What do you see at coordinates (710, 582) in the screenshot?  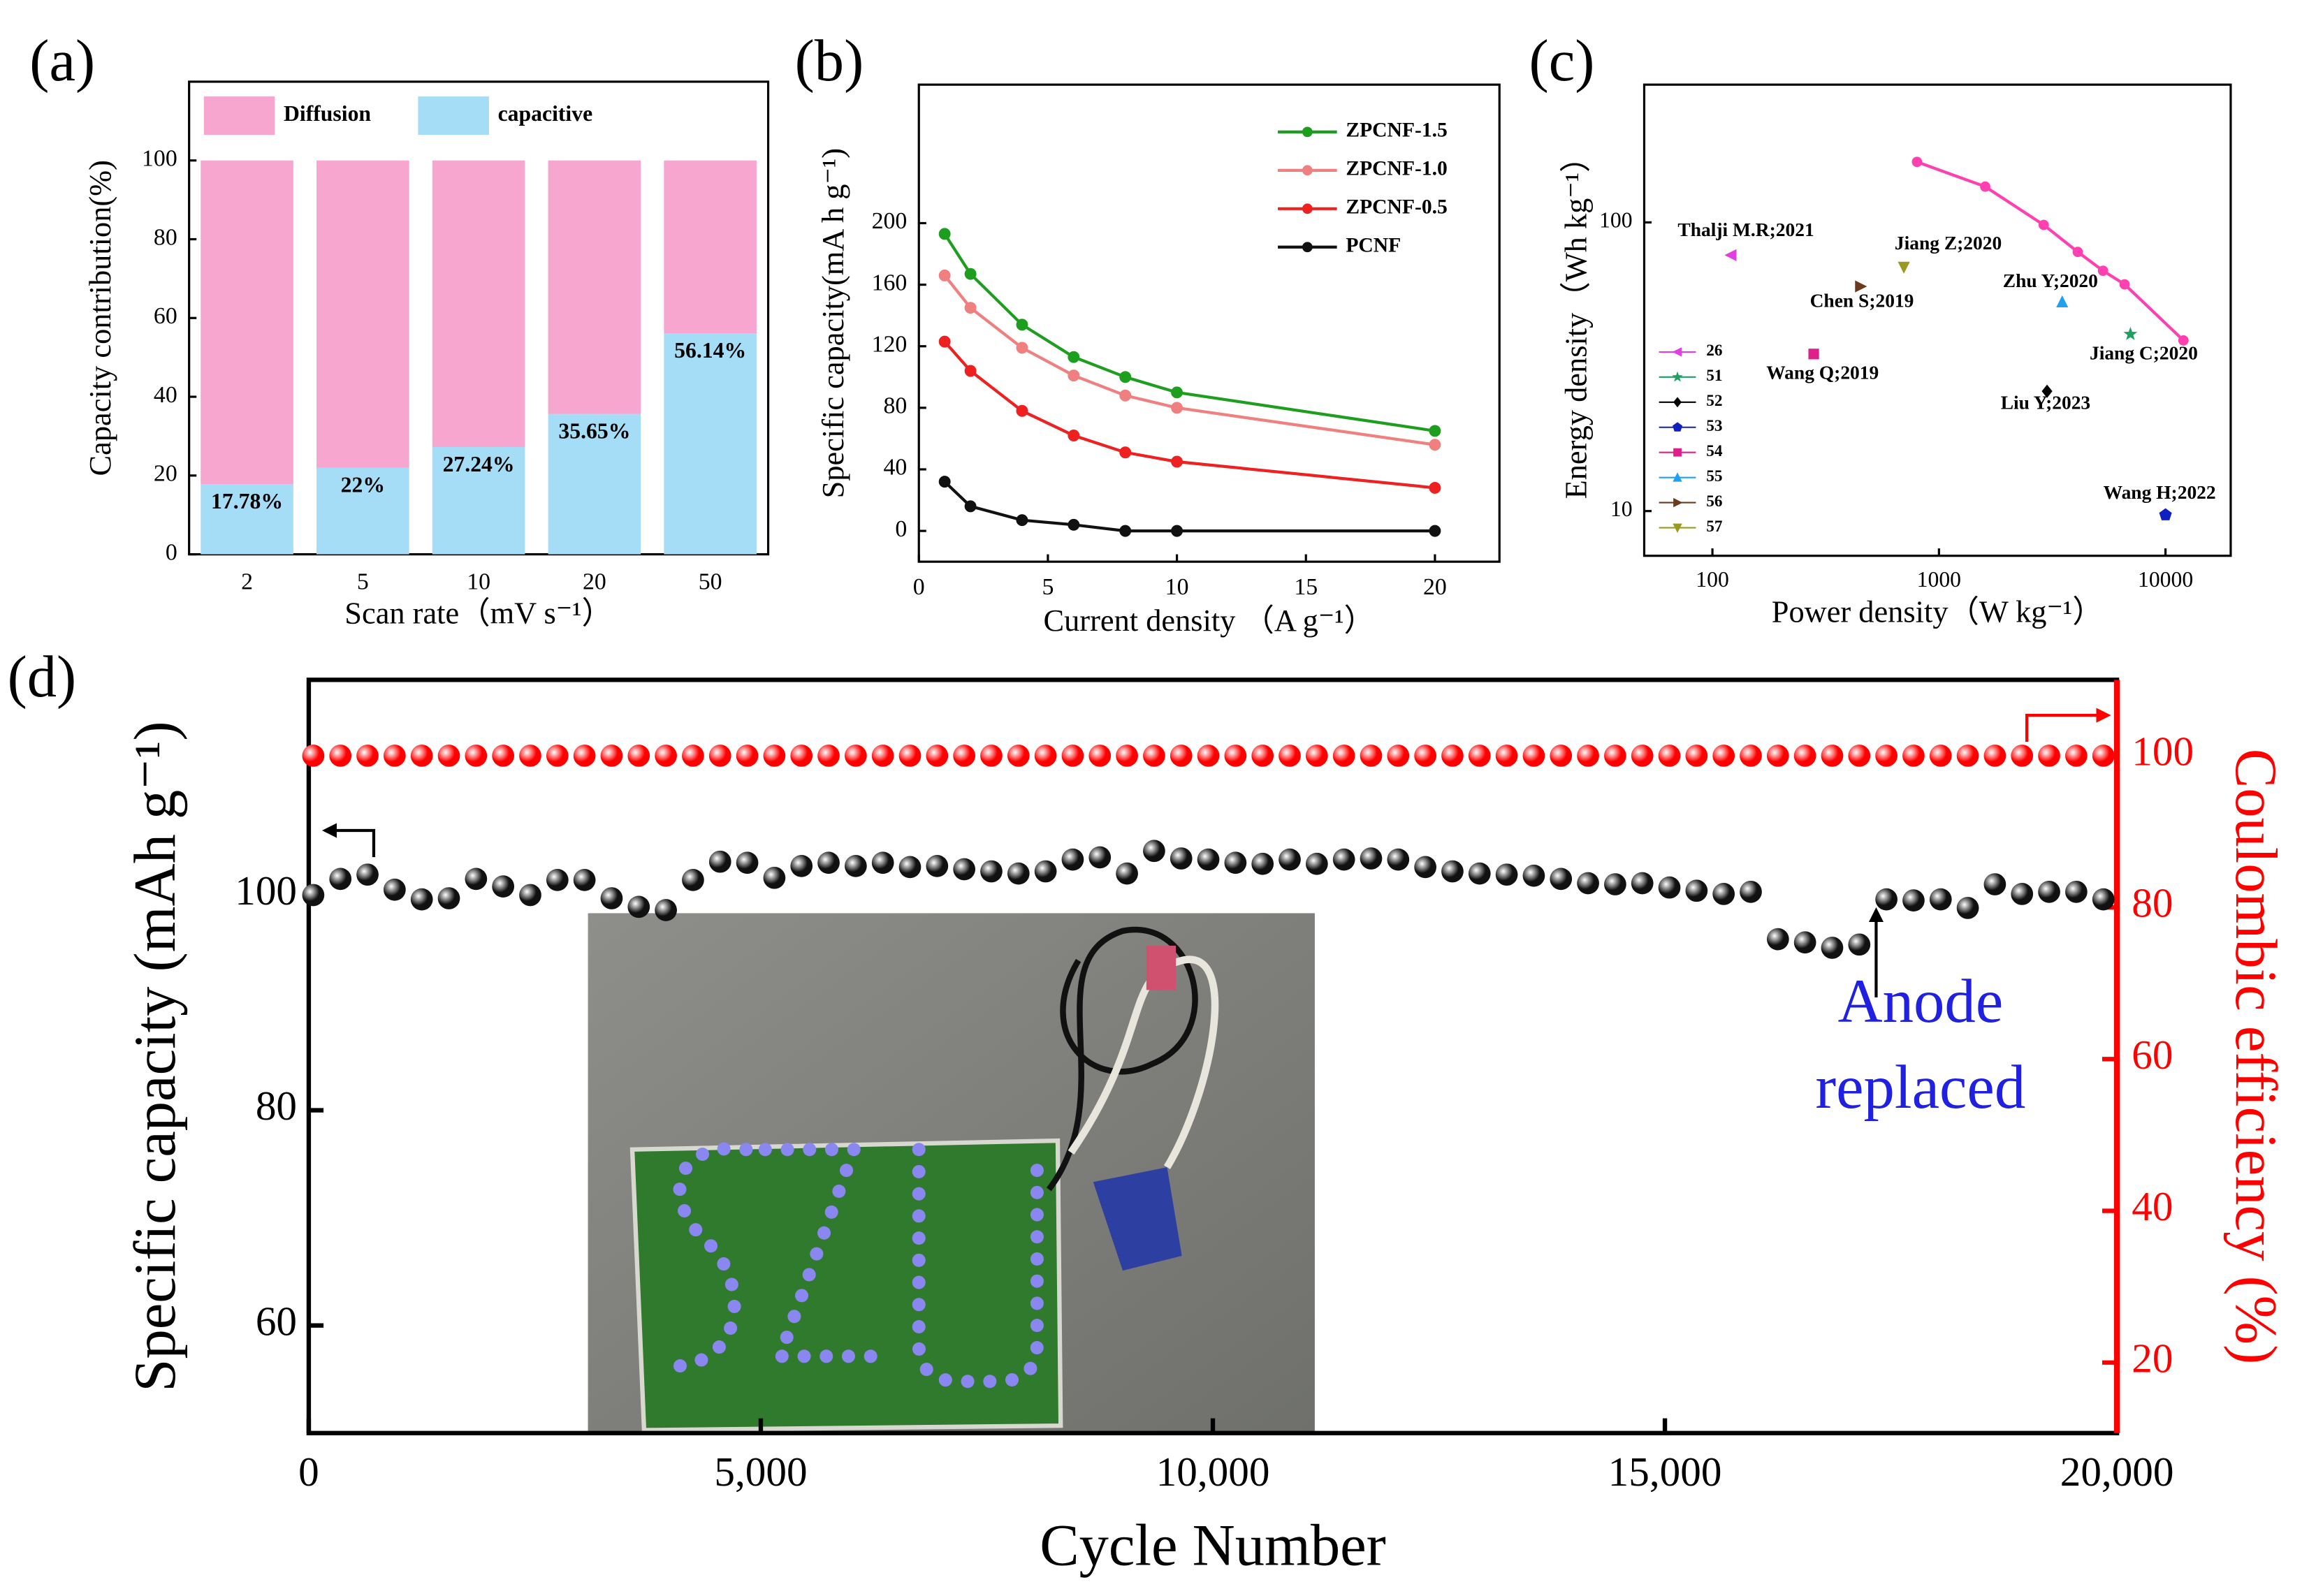 I see `x-tick-label: 50` at bounding box center [710, 582].